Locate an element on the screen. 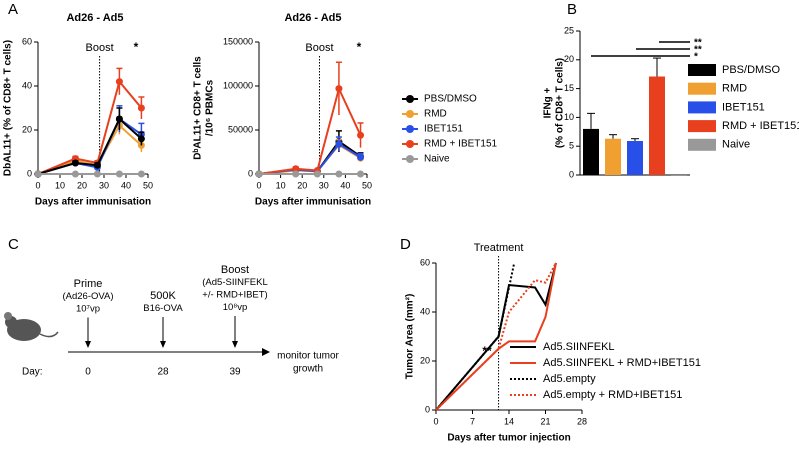  panel-label: B is located at coordinates (572, 9).